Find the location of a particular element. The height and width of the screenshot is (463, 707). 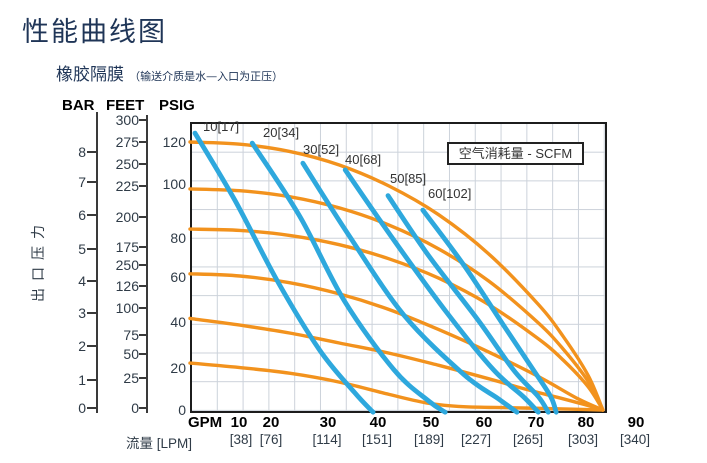

lpm-tick-label-189: [189] is located at coordinates (429, 439).